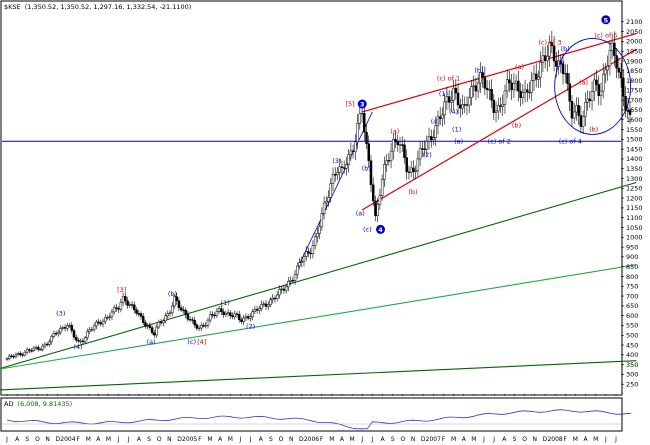 The width and height of the screenshot is (650, 445). I want to click on y-tick-label: 1100, so click(634, 218).